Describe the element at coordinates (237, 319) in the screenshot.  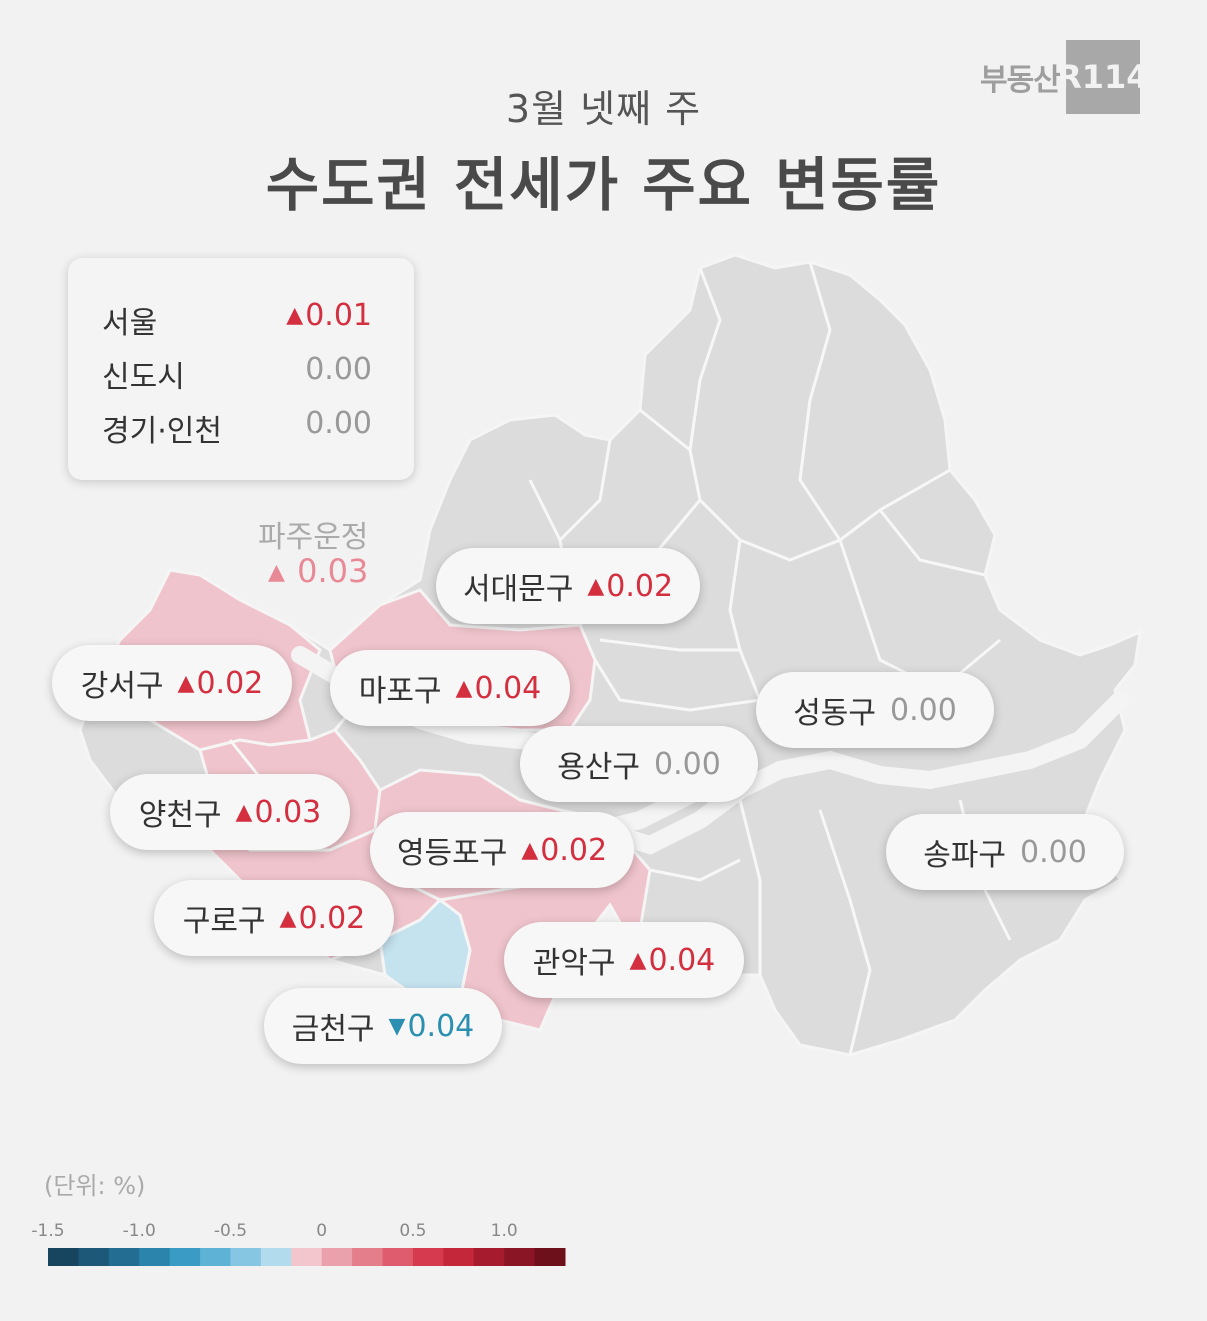
I see `summary-row-seoul: 서울 ▲0.01` at that location.